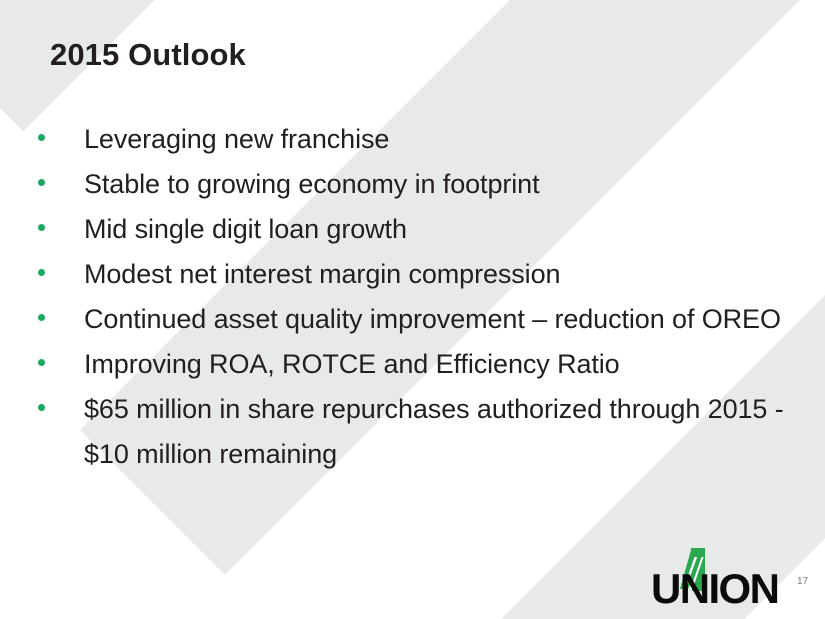 The height and width of the screenshot is (619, 825). I want to click on list-item: Stable to growing economy in footprint, so click(418, 184).